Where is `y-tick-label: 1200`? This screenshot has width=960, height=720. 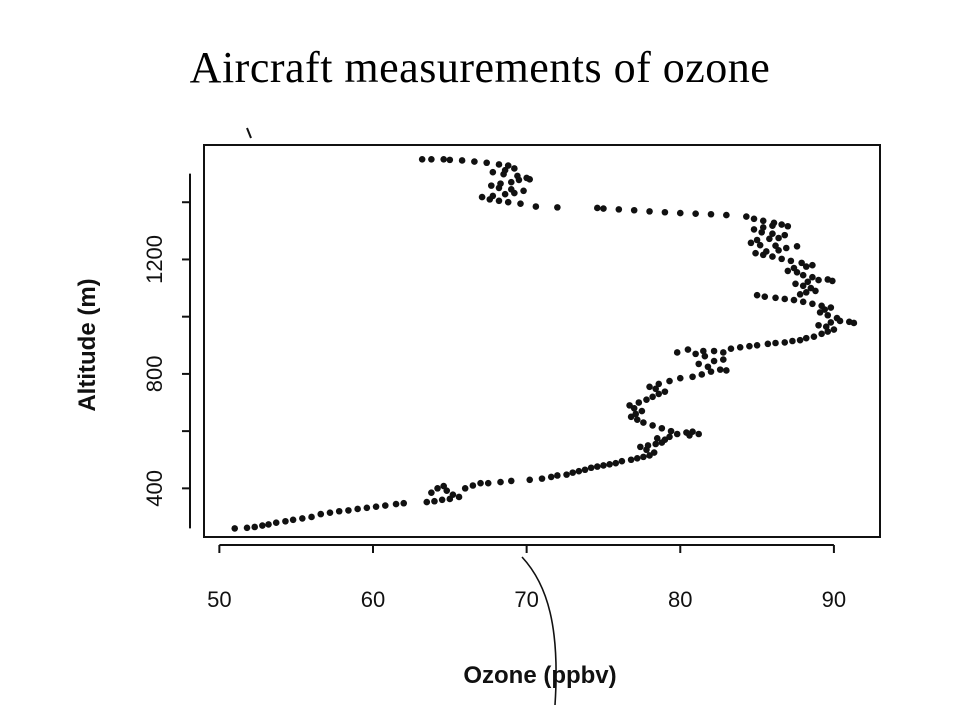 y-tick-label: 1200 is located at coordinates (154, 259).